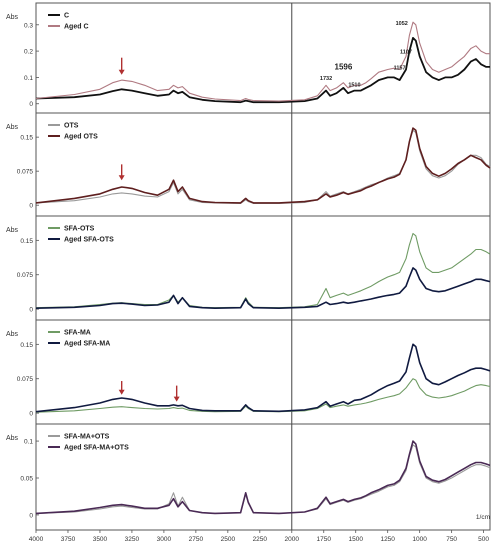  Describe the element at coordinates (406, 53) in the screenshot. I see `peak-annotation: 1107` at that location.